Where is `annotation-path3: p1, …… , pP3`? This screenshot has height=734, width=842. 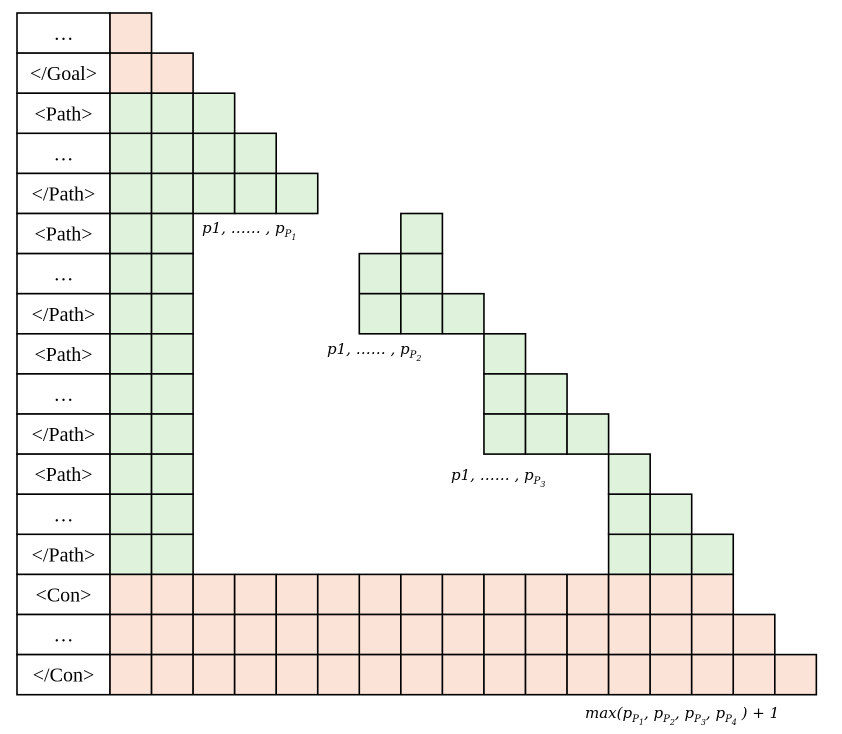
annotation-path3: p1, …… , pP3 is located at coordinates (498, 477).